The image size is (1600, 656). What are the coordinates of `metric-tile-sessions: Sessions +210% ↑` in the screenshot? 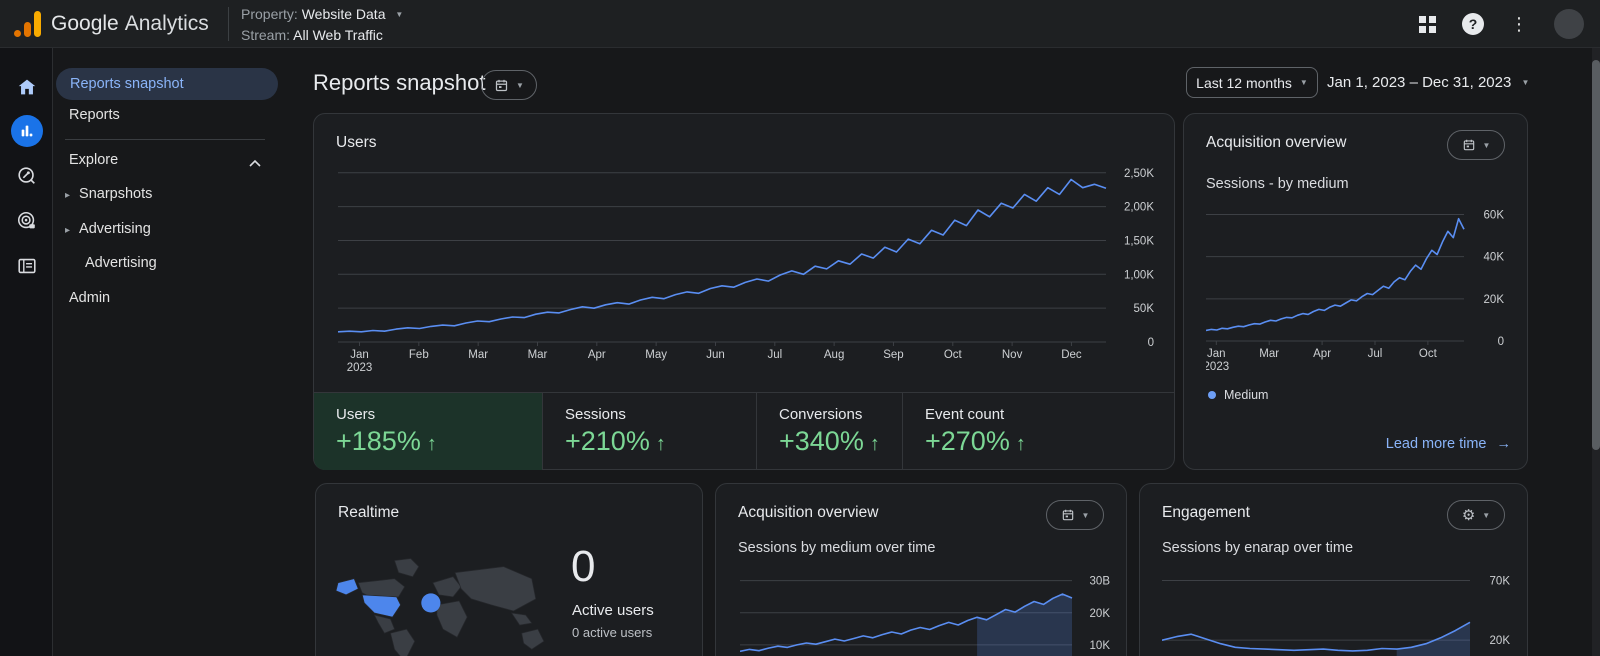 It's located at (649, 431).